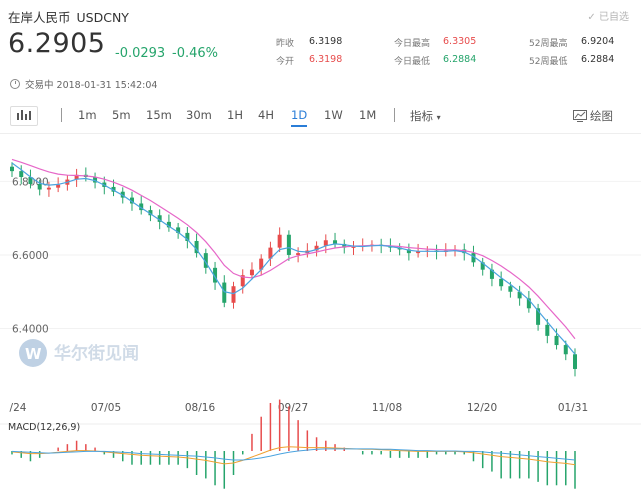 The image size is (641, 491). I want to click on stat-value-prev-close: 6.3198, so click(326, 41).